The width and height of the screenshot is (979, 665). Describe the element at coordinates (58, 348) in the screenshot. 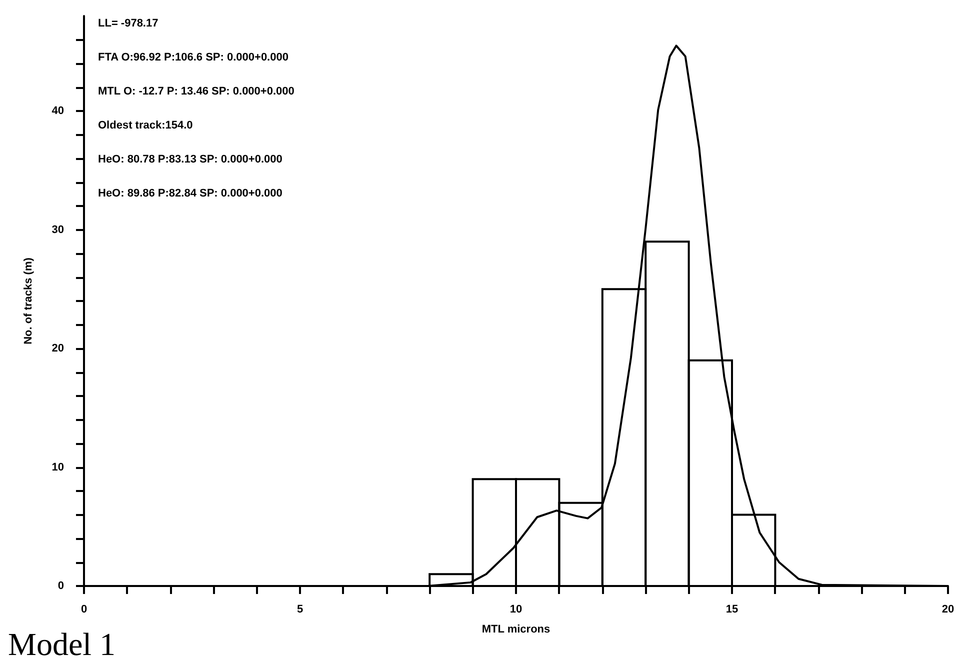

I see `y-tick-label: 20` at that location.